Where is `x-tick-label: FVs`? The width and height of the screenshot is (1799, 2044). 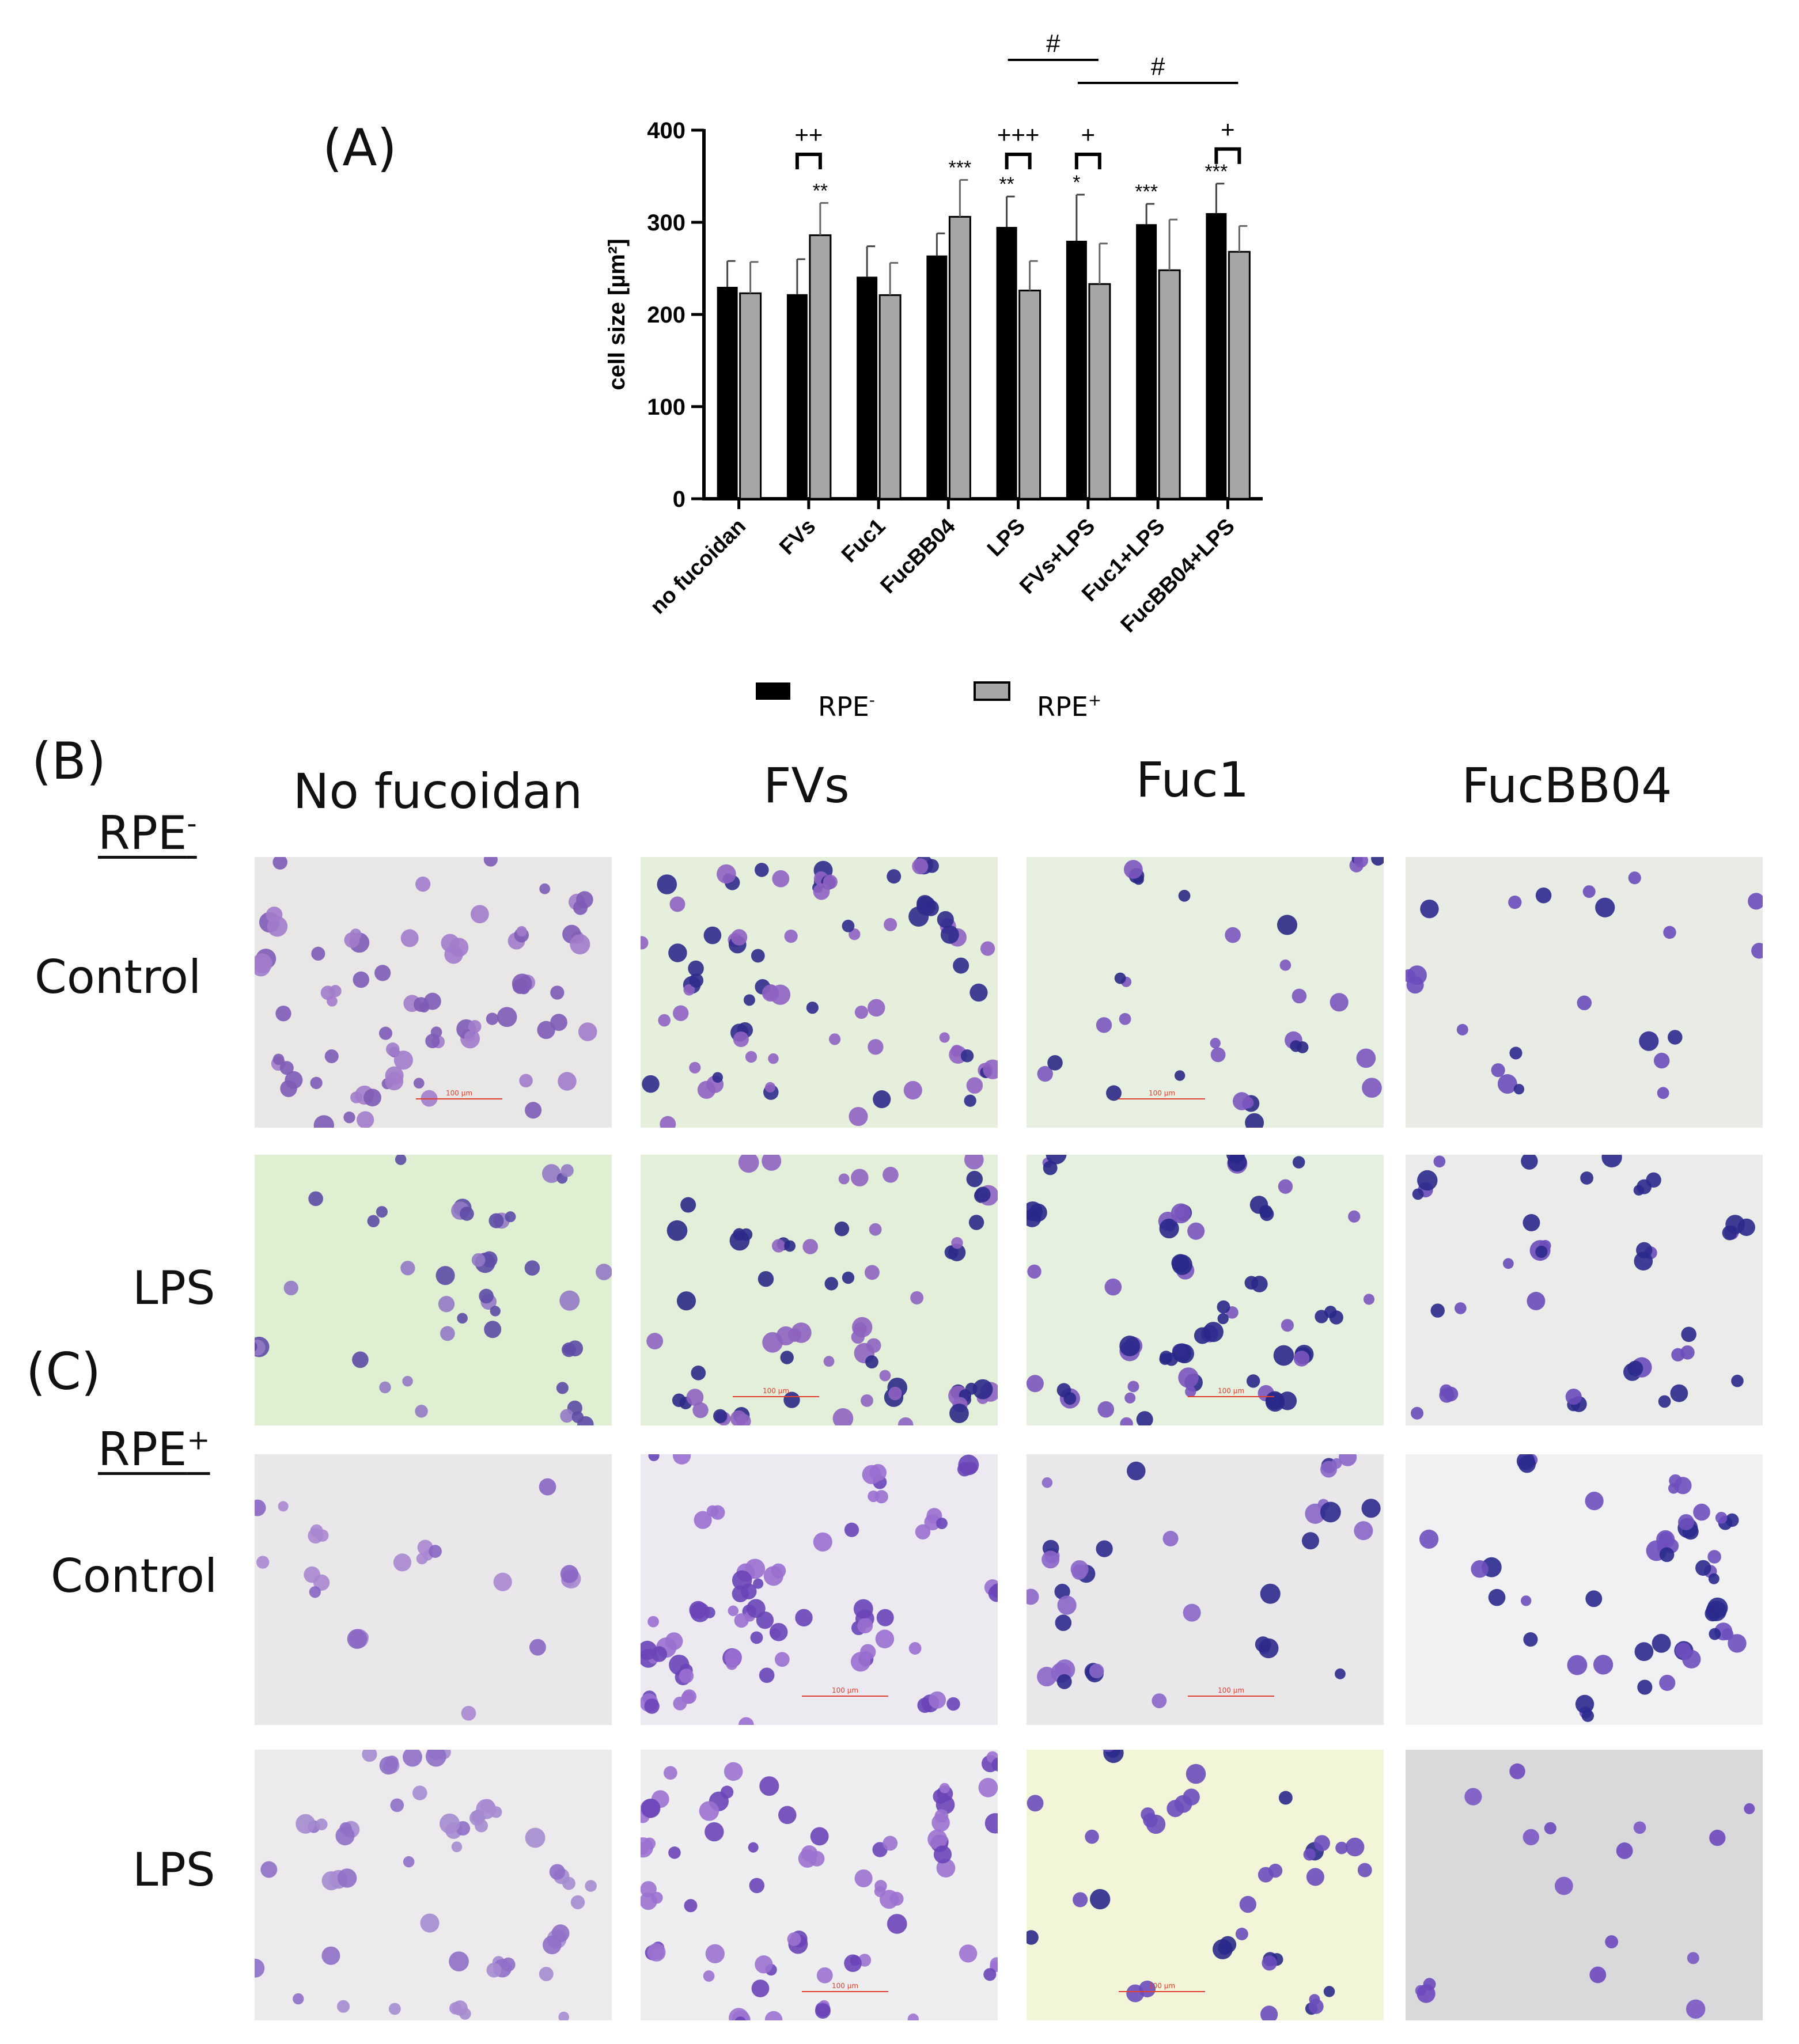 x-tick-label: FVs is located at coordinates (798, 537).